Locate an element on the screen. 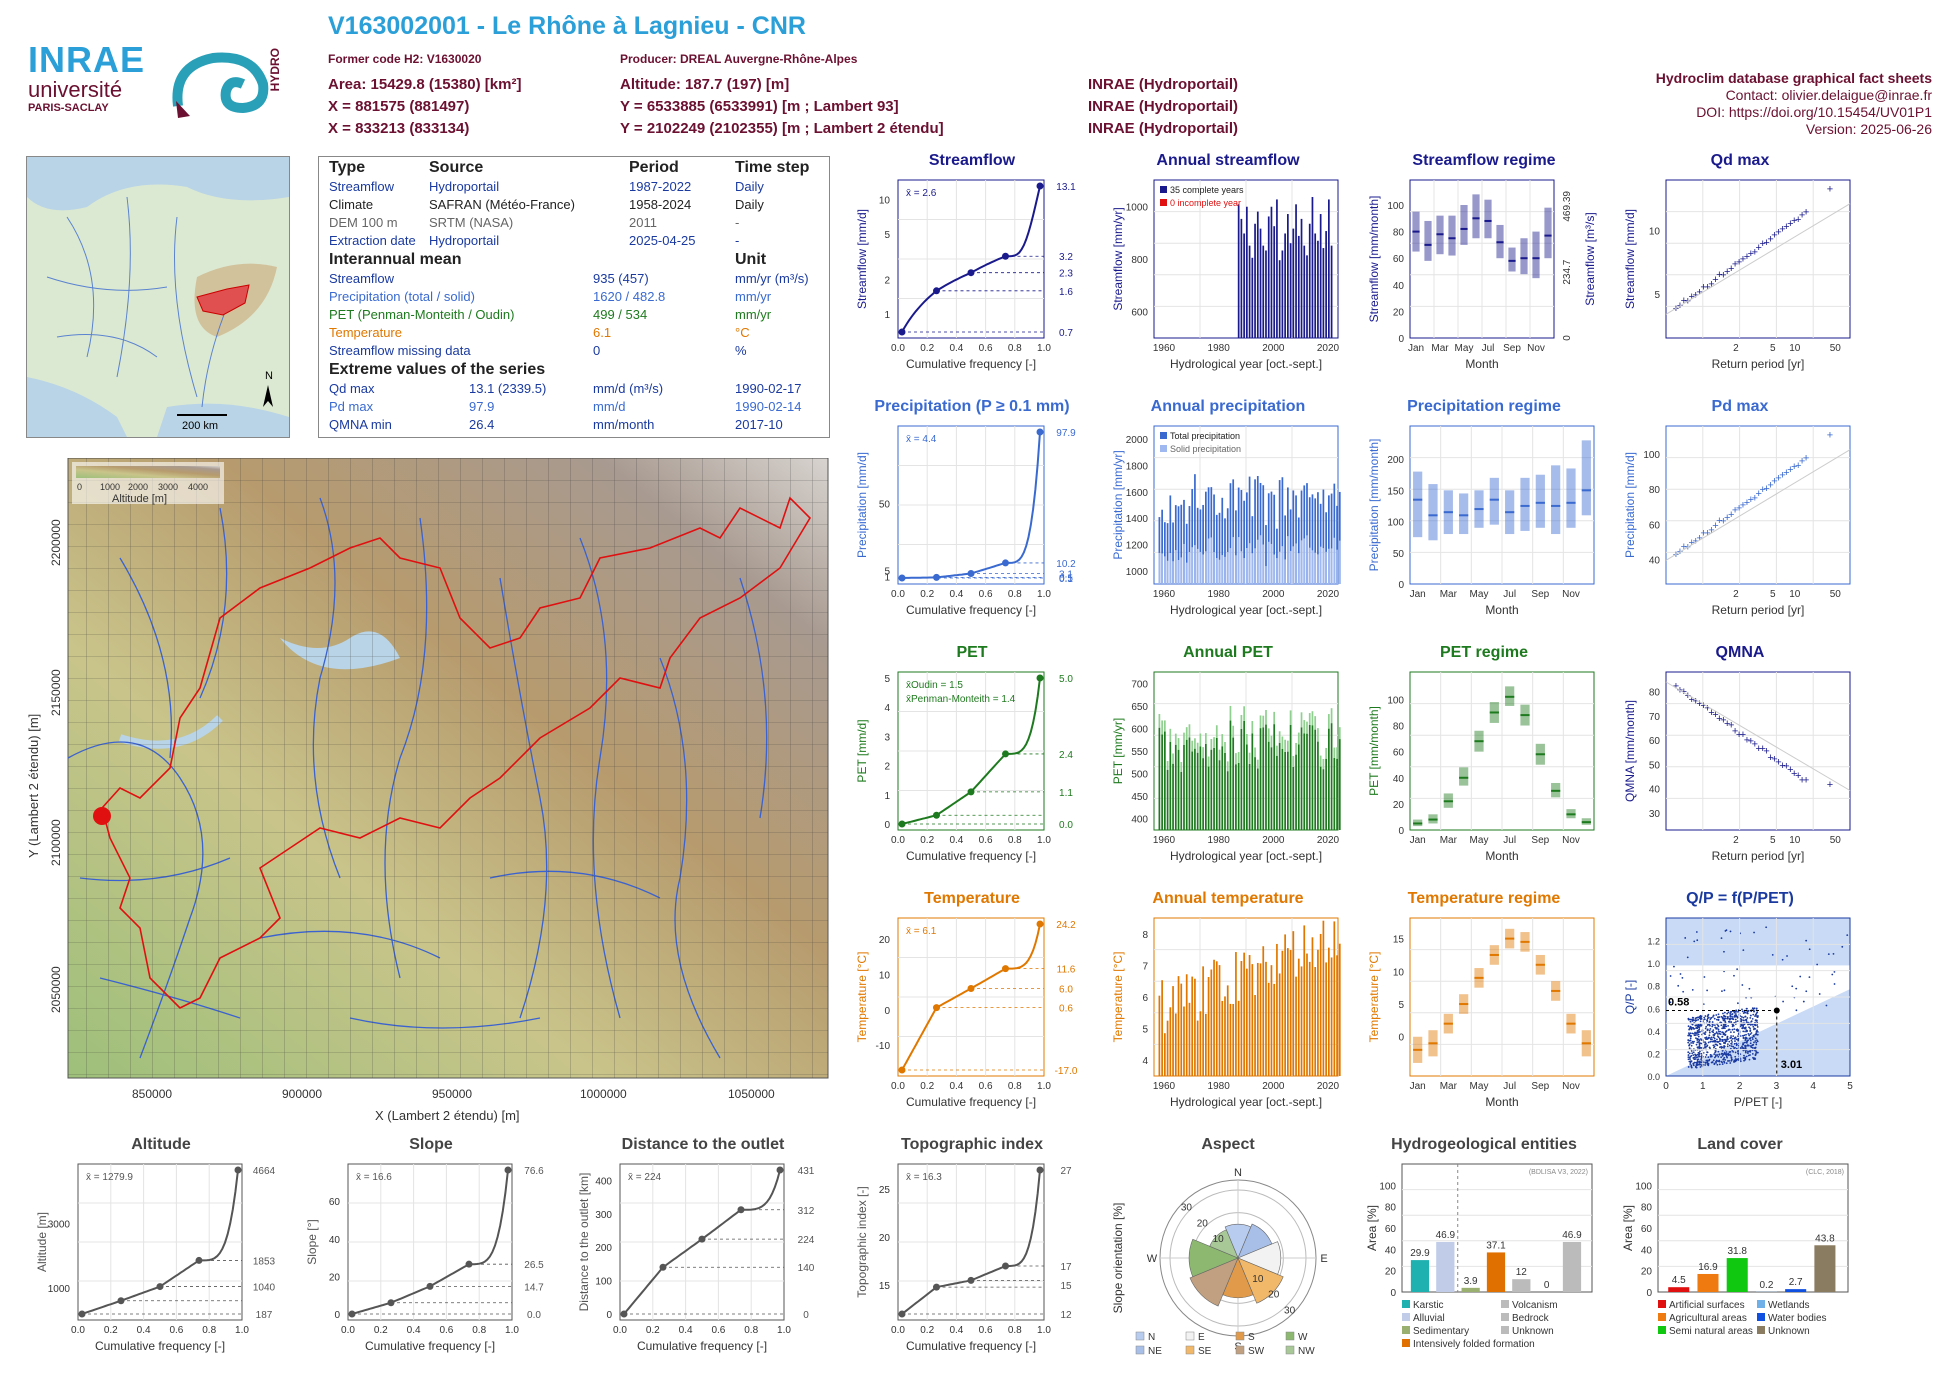  svg-text: 1000 is located at coordinates (110, 487).